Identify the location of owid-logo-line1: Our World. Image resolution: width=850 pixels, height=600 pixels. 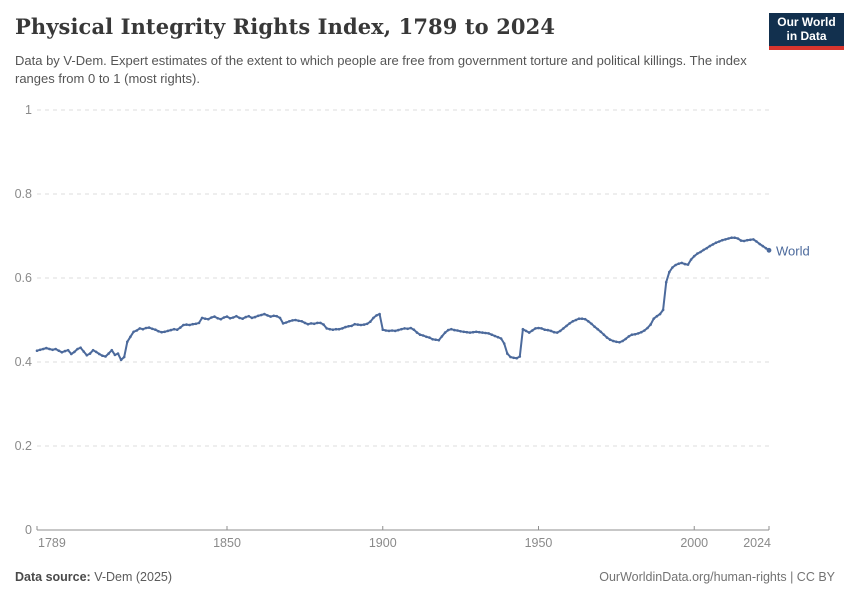
(806, 21).